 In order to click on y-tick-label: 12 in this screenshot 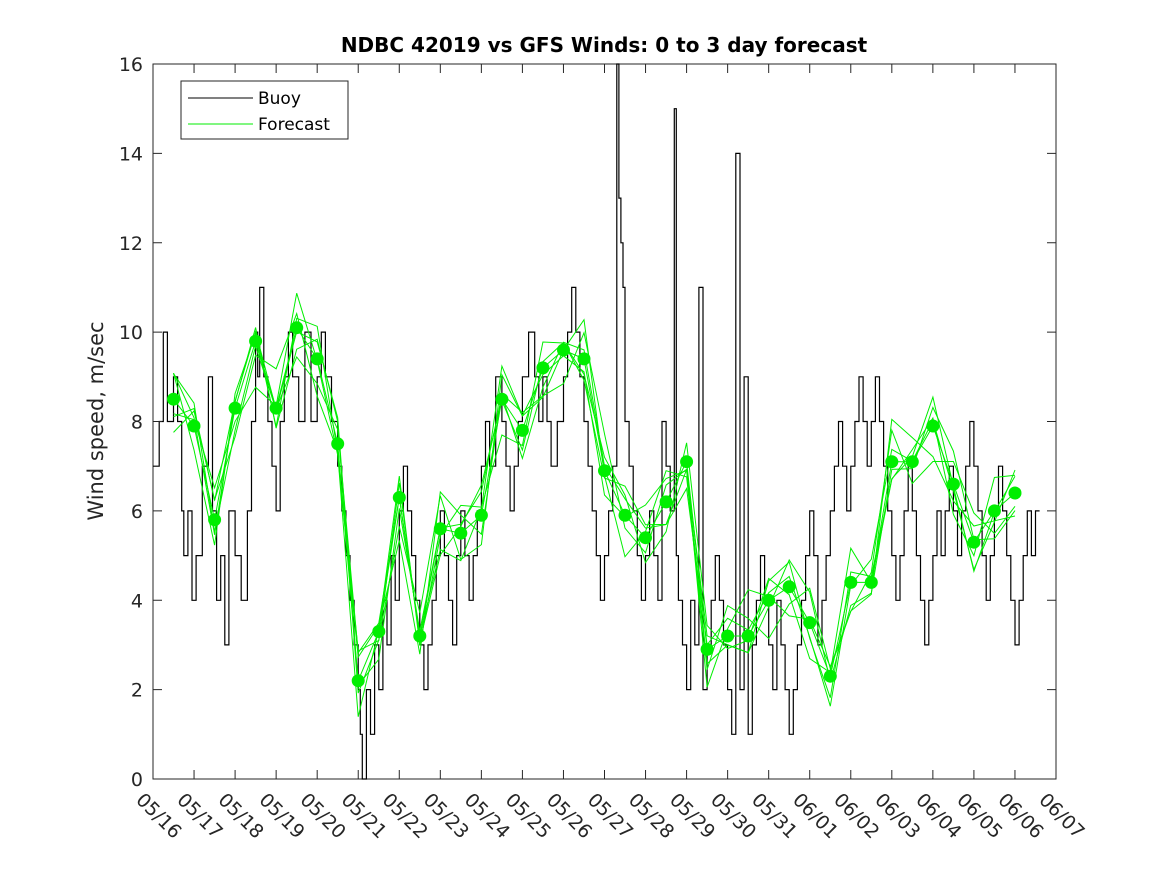, I will do `click(131, 244)`.